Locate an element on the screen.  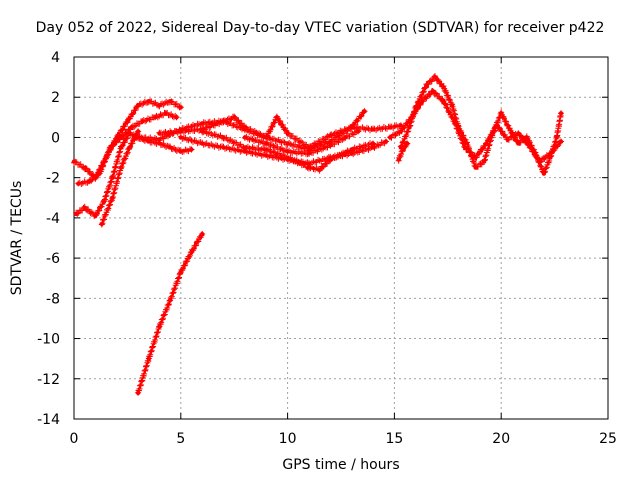
y-tick-label: -8 is located at coordinates (53, 299).